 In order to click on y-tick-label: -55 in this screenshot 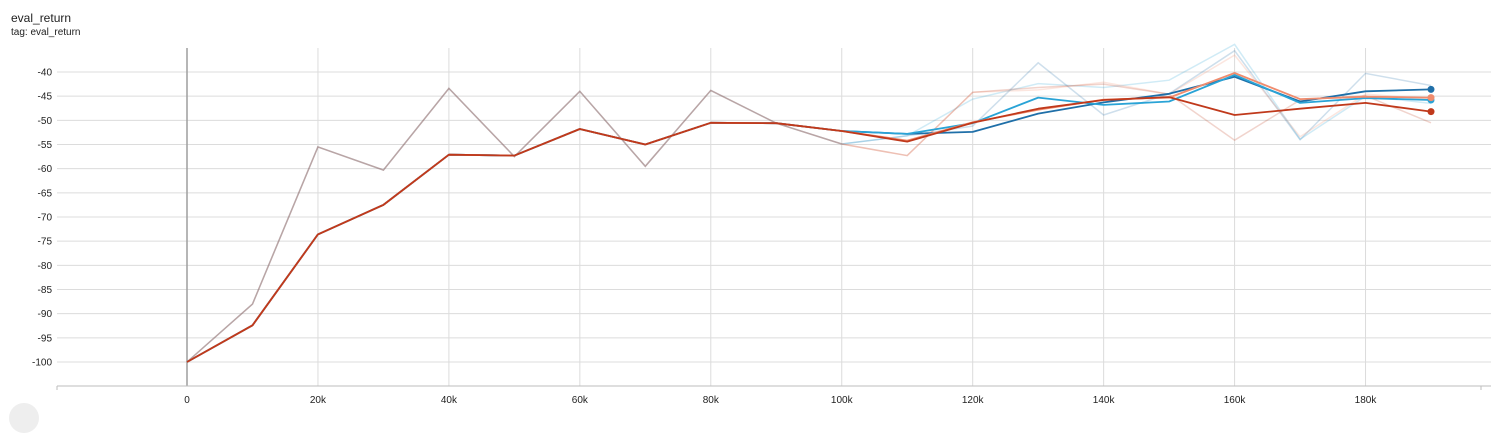, I will do `click(45, 145)`.